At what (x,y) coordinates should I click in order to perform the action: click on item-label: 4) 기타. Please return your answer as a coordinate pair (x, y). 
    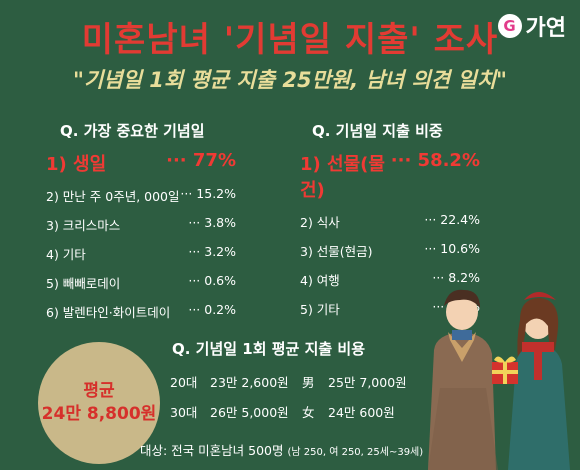
    Looking at the image, I should click on (66, 254).